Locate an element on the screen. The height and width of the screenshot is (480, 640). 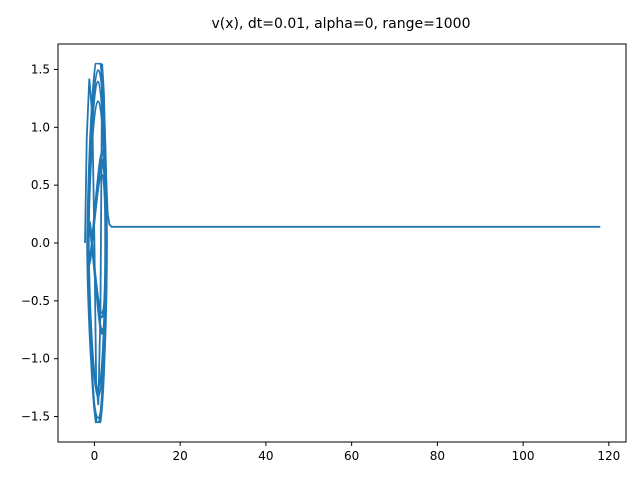
chart-title: v(x), dt=0.01, alpha=0, range=1000 is located at coordinates (341, 24).